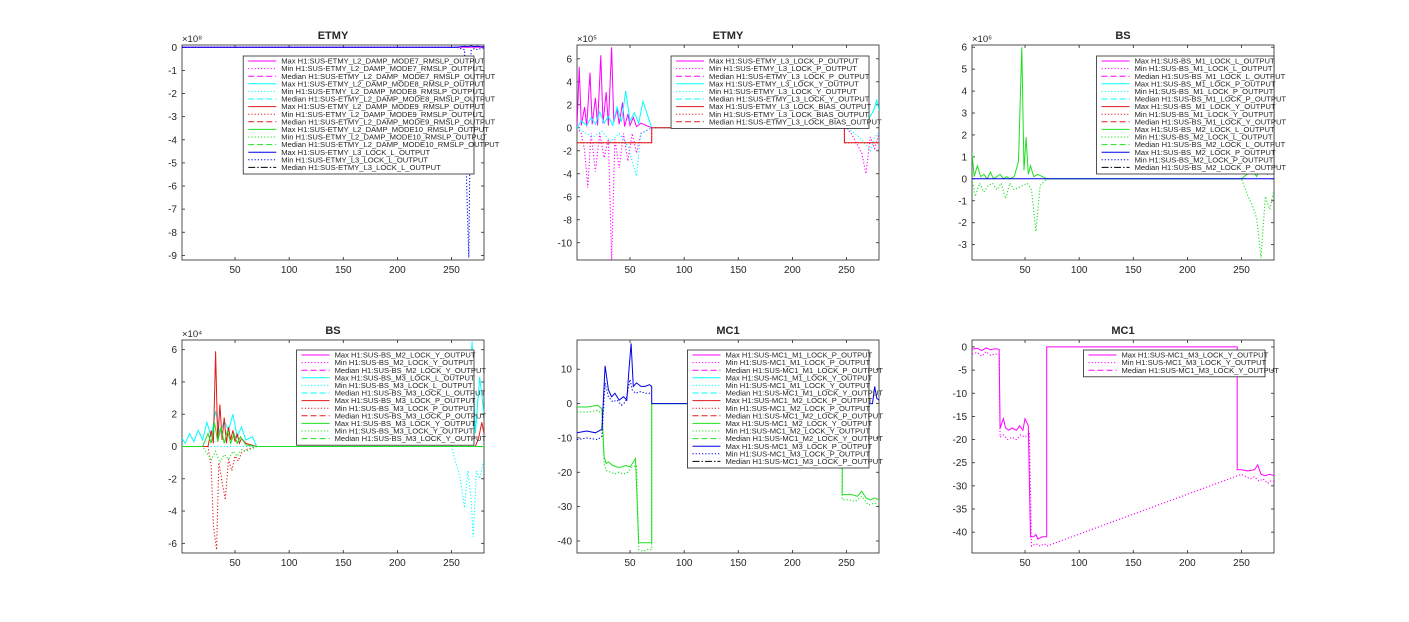 The width and height of the screenshot is (1409, 622). I want to click on legend-entry: Max H1:SUS-BS_M2_LOCK_Y_OUTPUT, so click(405, 355).